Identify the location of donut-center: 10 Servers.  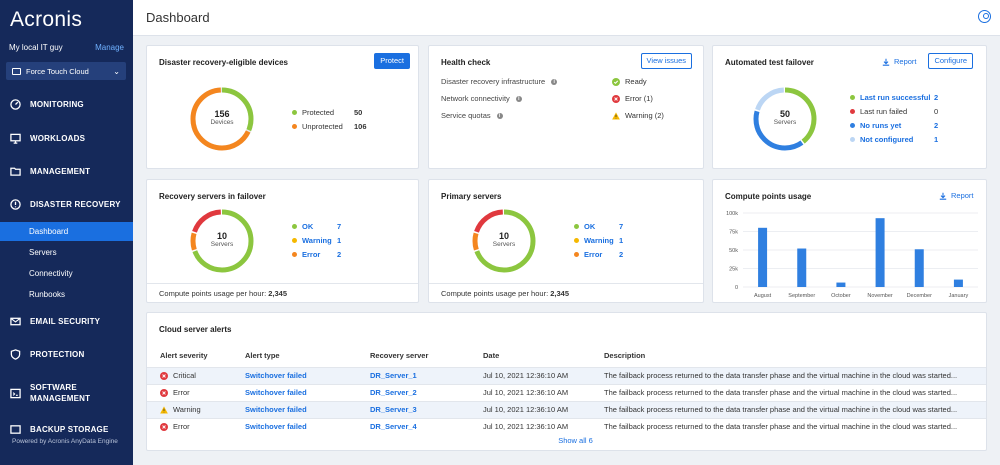
(222, 239).